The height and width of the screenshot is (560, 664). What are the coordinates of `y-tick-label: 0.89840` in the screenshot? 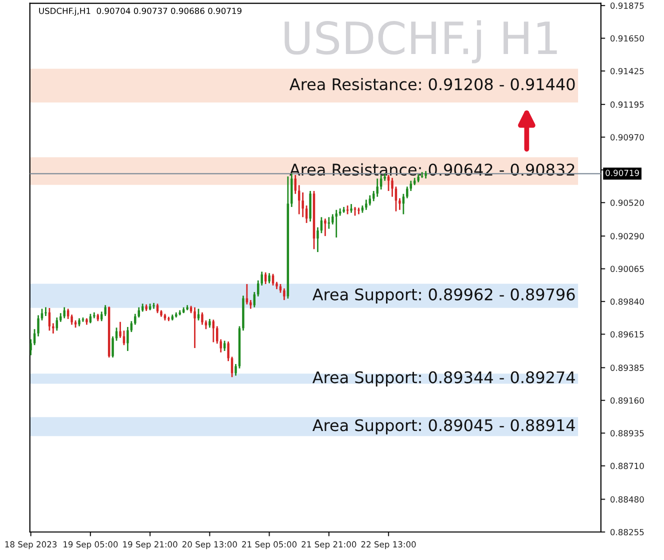 It's located at (627, 301).